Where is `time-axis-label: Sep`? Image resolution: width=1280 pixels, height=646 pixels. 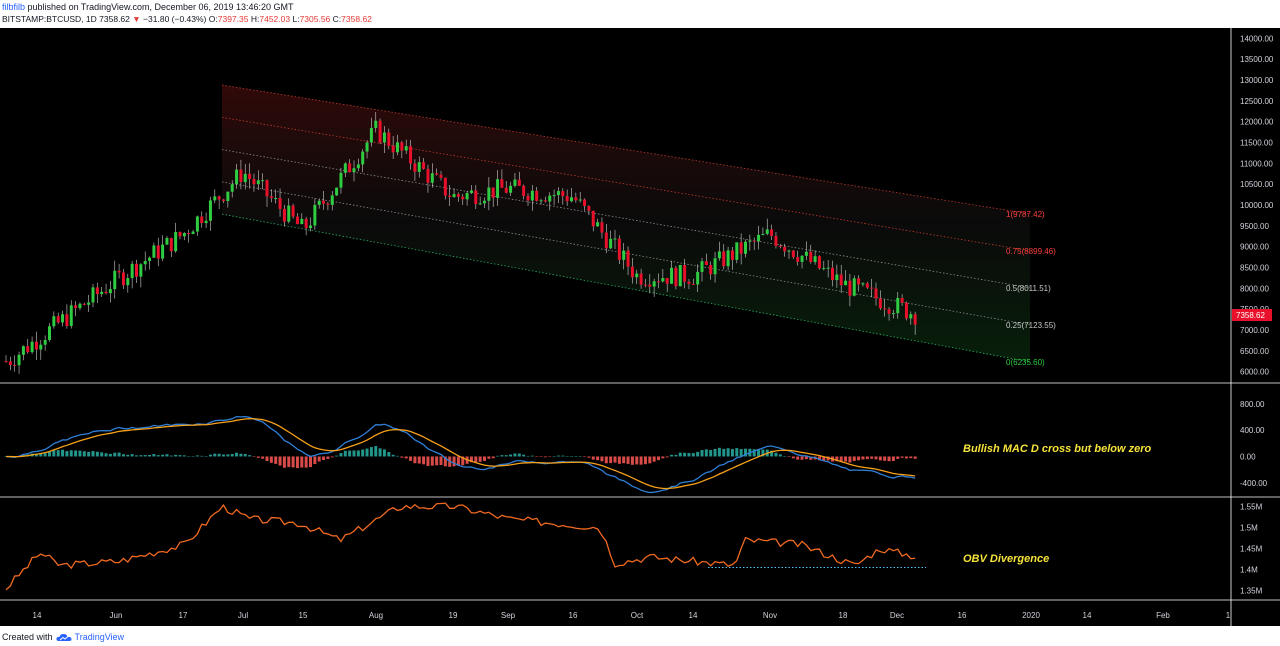 time-axis-label: Sep is located at coordinates (508, 615).